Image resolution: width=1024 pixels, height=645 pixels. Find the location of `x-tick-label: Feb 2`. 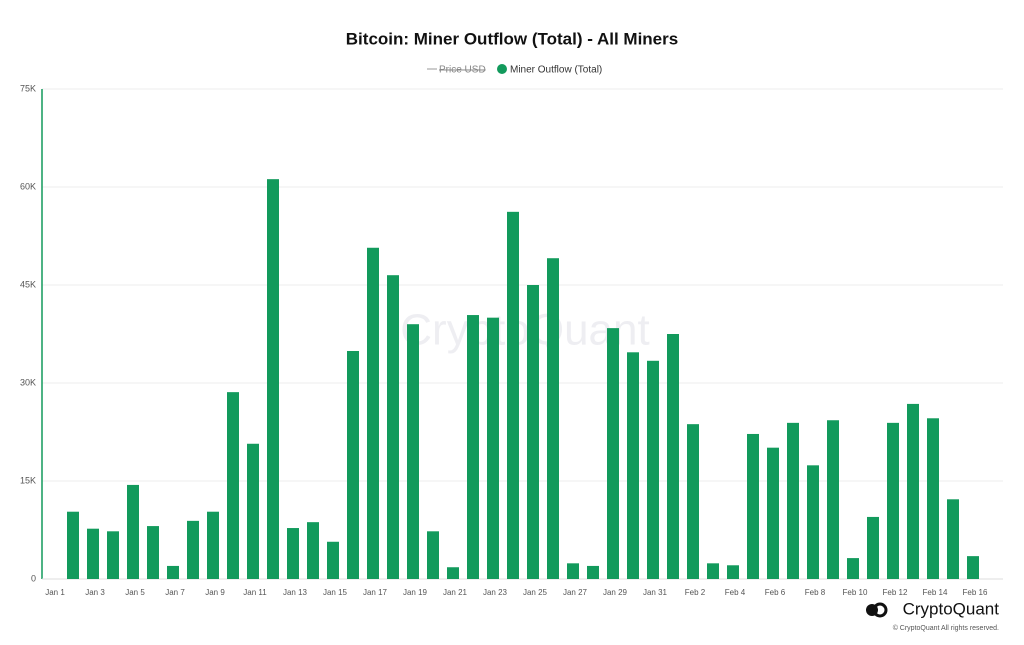

x-tick-label: Feb 2 is located at coordinates (695, 592).